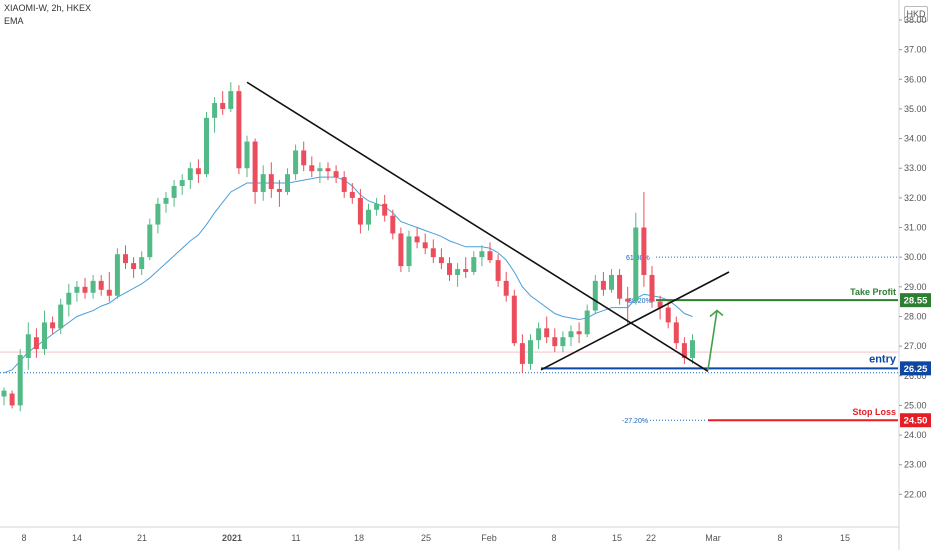 The image size is (932, 550). Describe the element at coordinates (915, 168) in the screenshot. I see `price-tick-label: 33.00` at that location.